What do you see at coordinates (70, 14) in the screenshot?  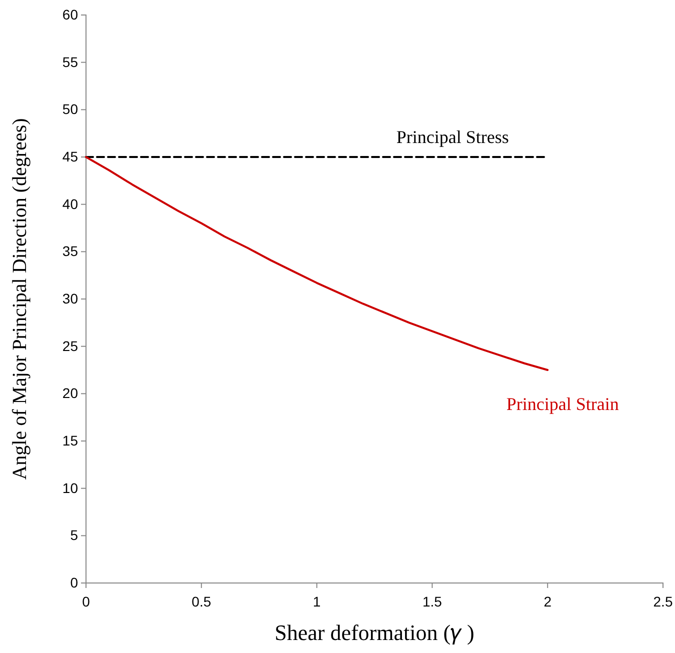 I see `y-tick-label: 60` at bounding box center [70, 14].